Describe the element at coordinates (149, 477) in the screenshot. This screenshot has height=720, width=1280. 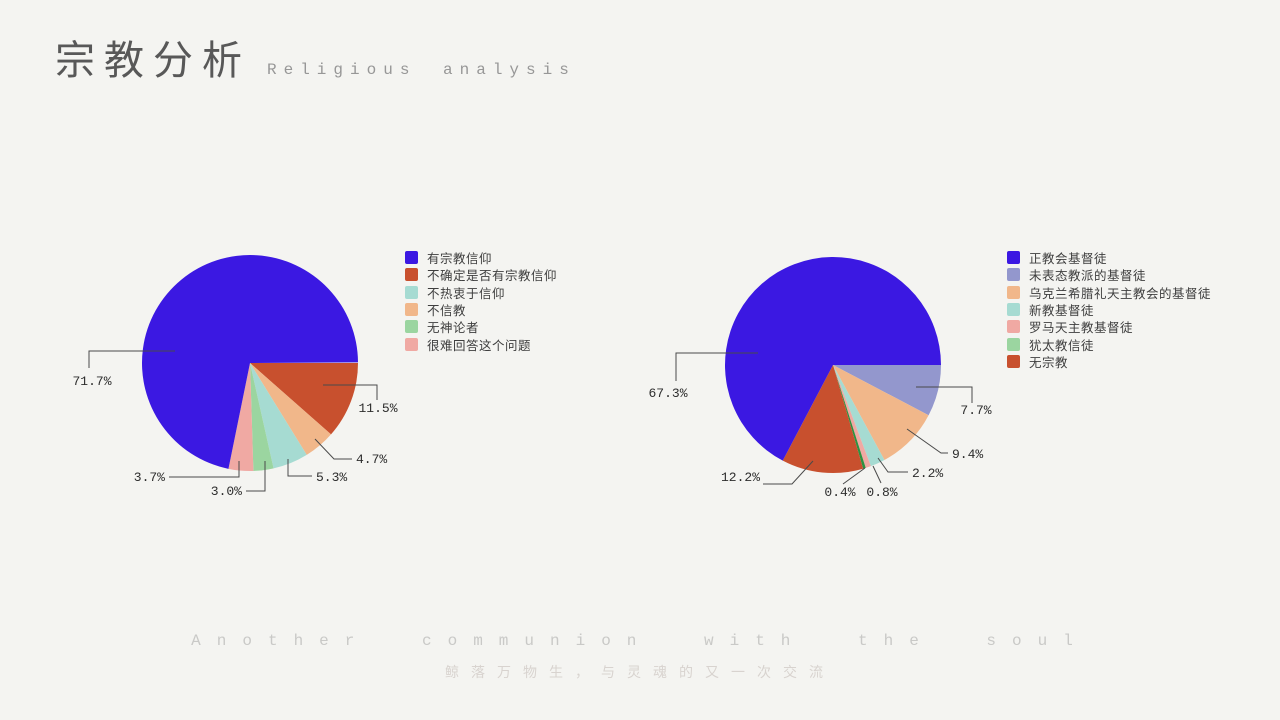
I see `percent-label: 3.7%` at that location.